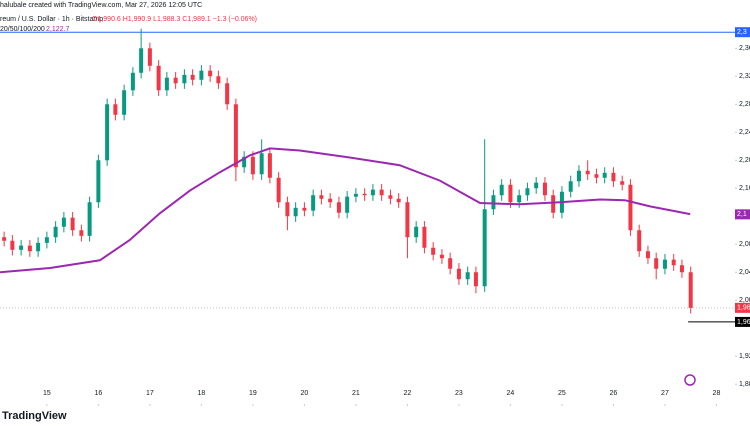  Describe the element at coordinates (201, 393) in the screenshot. I see `x-tick-label: 18` at that location.